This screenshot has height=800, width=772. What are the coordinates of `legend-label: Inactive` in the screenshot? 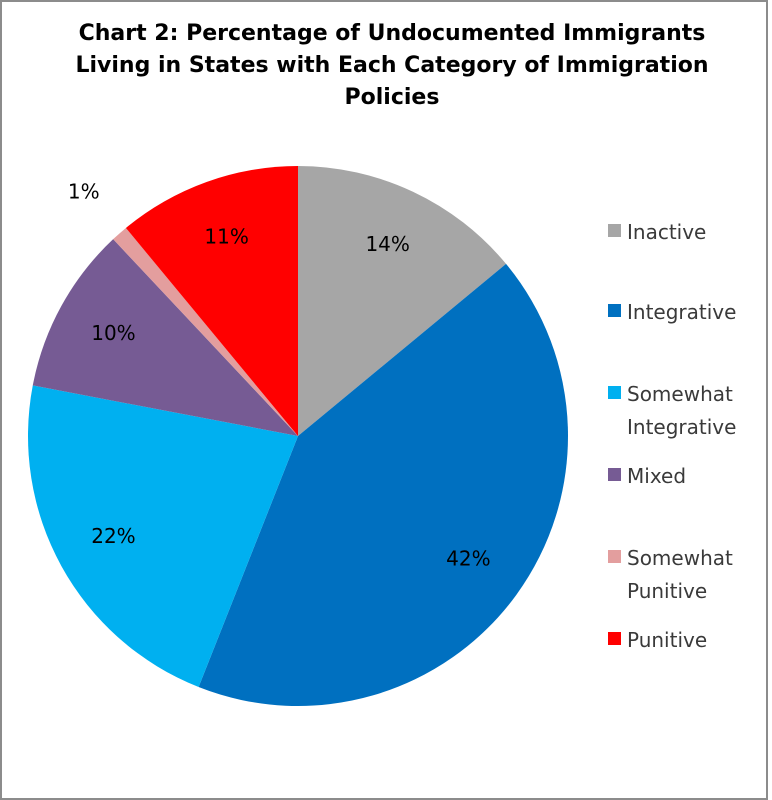 It's located at (667, 232).